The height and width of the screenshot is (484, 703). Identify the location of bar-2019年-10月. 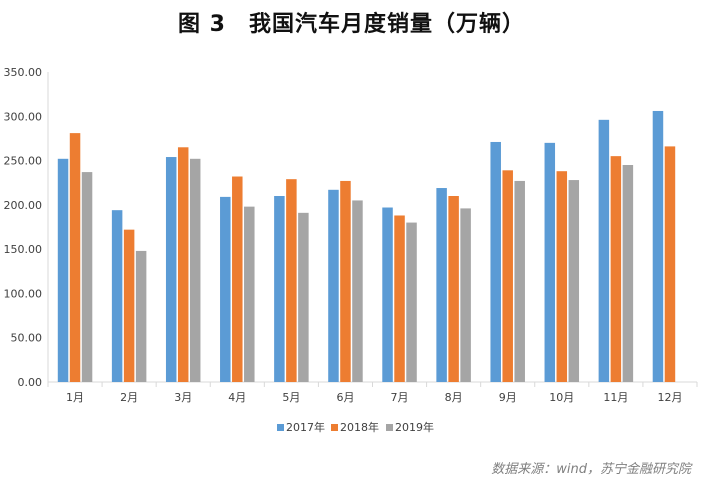
(574, 281).